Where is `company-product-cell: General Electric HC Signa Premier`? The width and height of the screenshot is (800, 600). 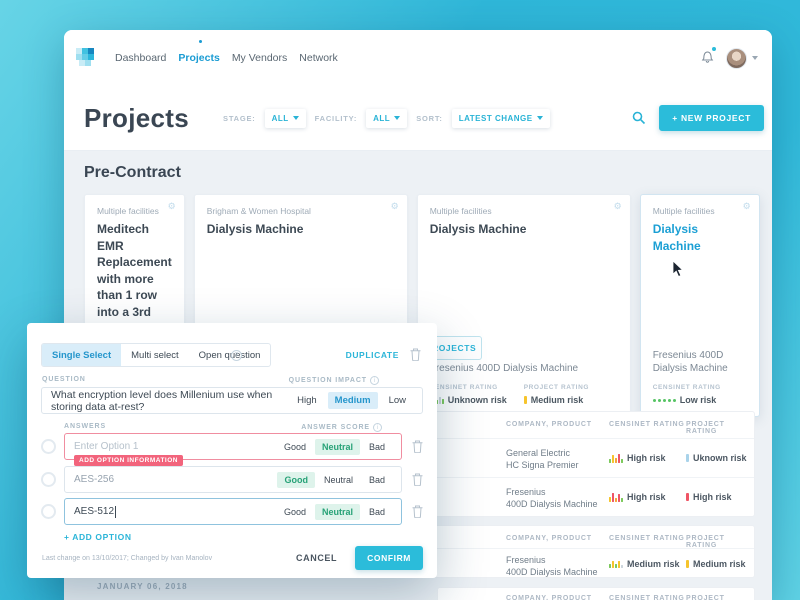
company-product-cell: General Electric HC Signa Premier is located at coordinates (542, 459).